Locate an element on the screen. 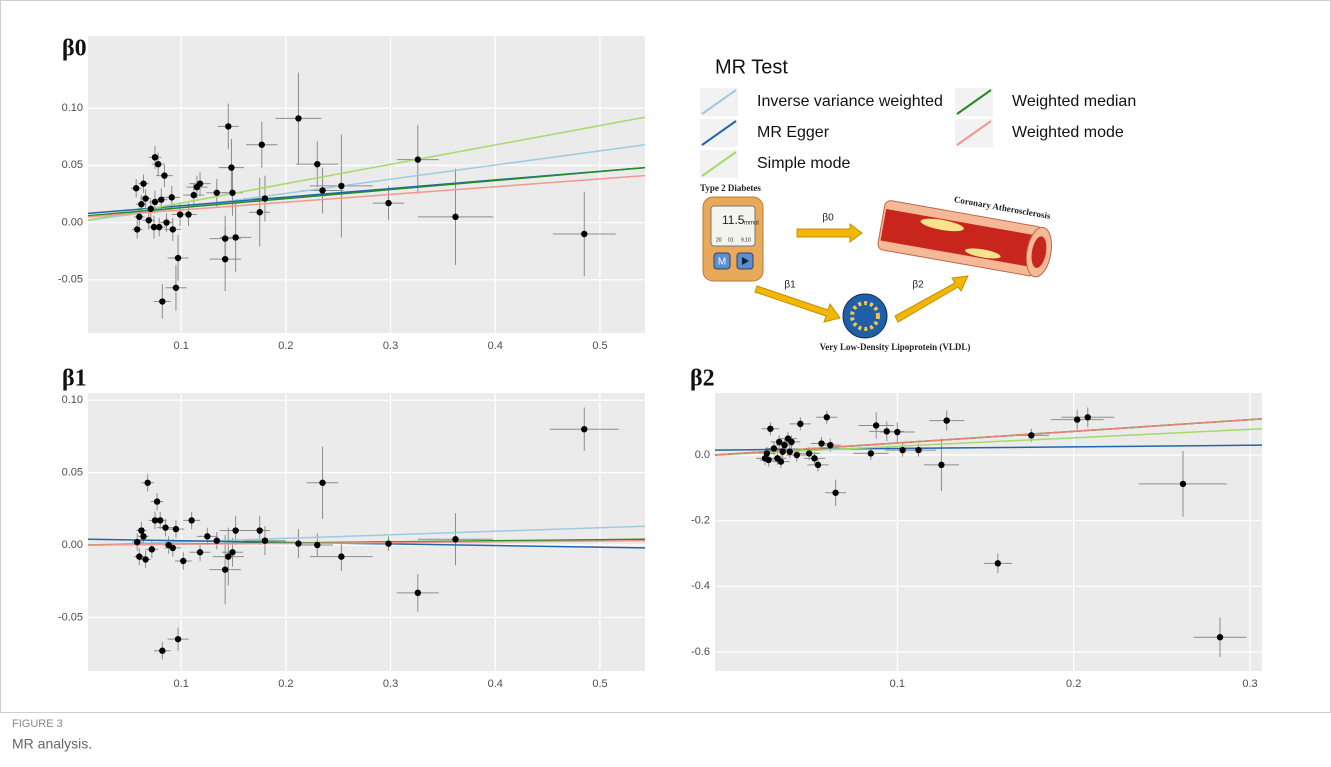 The height and width of the screenshot is (767, 1331). artery is located at coordinates (965, 239).